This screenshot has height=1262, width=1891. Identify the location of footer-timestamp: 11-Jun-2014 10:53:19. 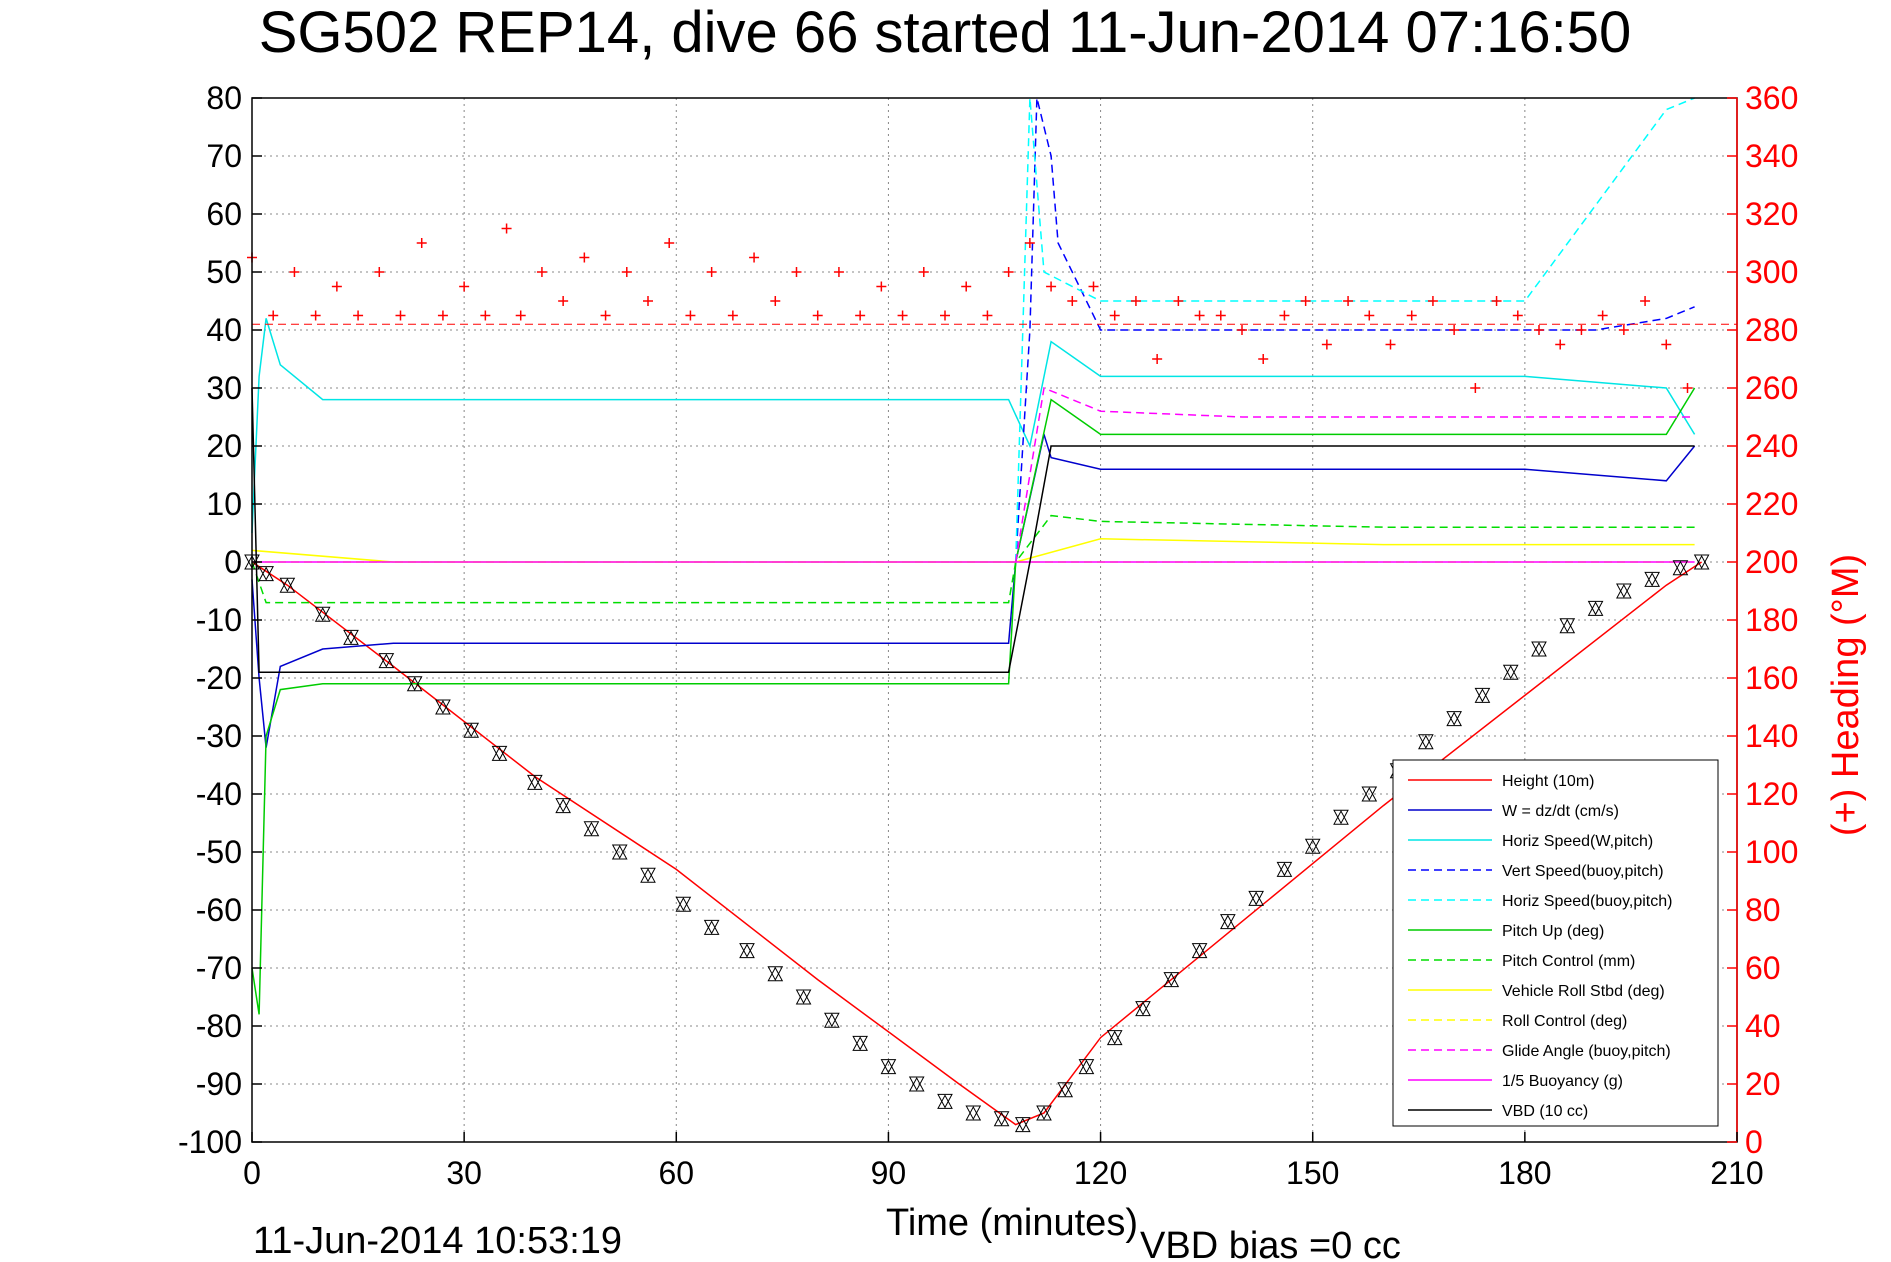
(437, 1241).